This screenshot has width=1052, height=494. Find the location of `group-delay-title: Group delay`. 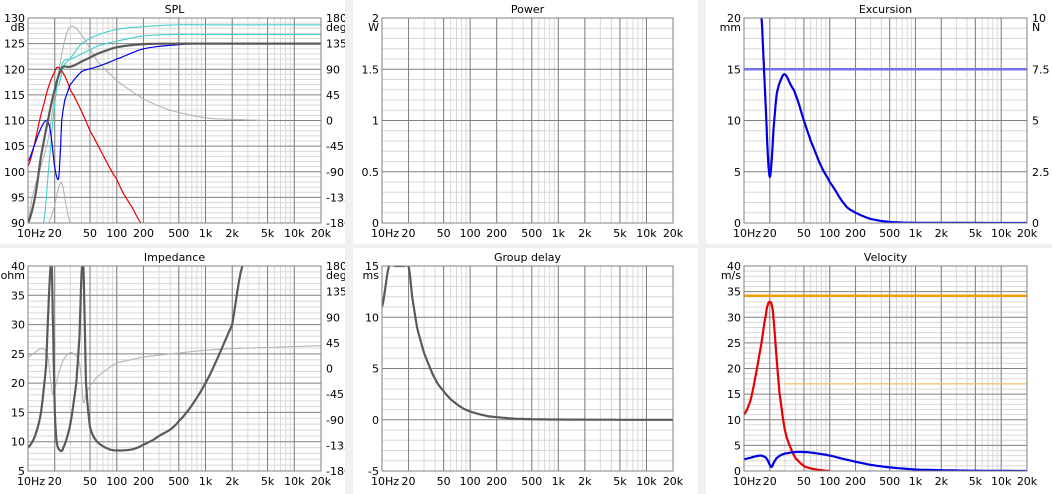

group-delay-title: Group delay is located at coordinates (528, 257).